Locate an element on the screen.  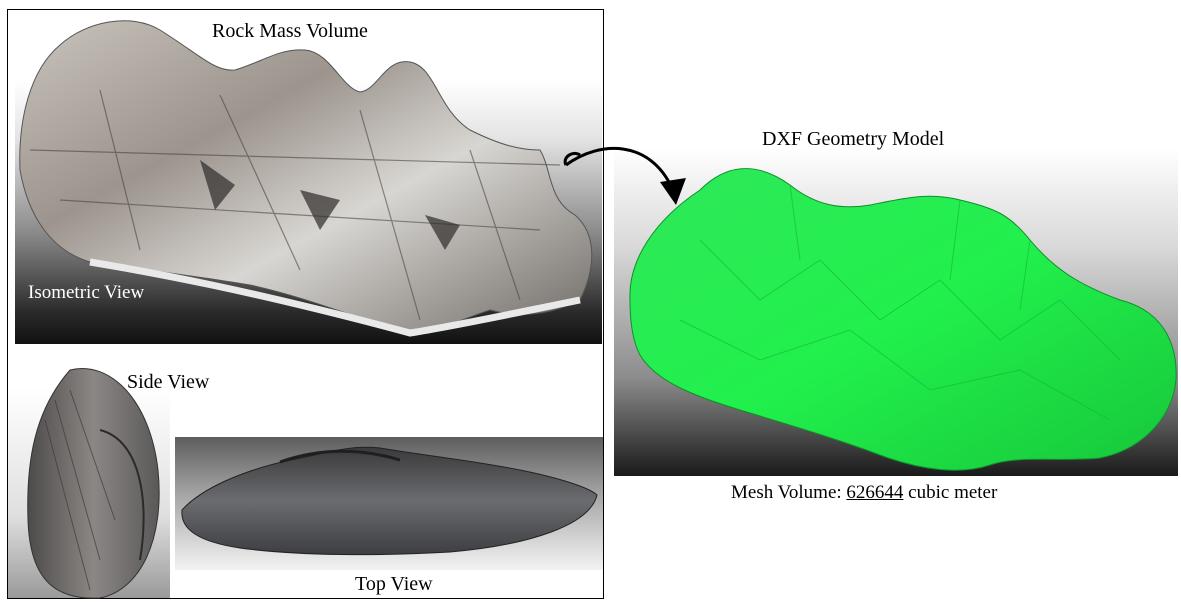
mesh-volume-caption: Mesh Volume: 626644 cubic meter is located at coordinates (864, 493).